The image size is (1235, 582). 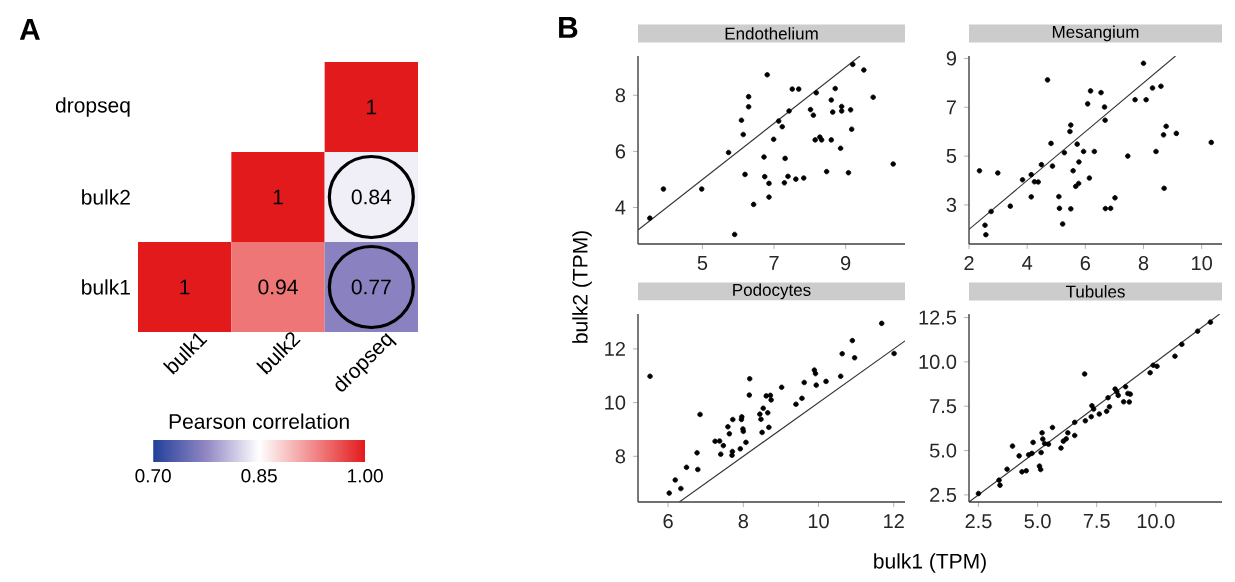 I want to click on data-label: 0.94, so click(x=278, y=287).